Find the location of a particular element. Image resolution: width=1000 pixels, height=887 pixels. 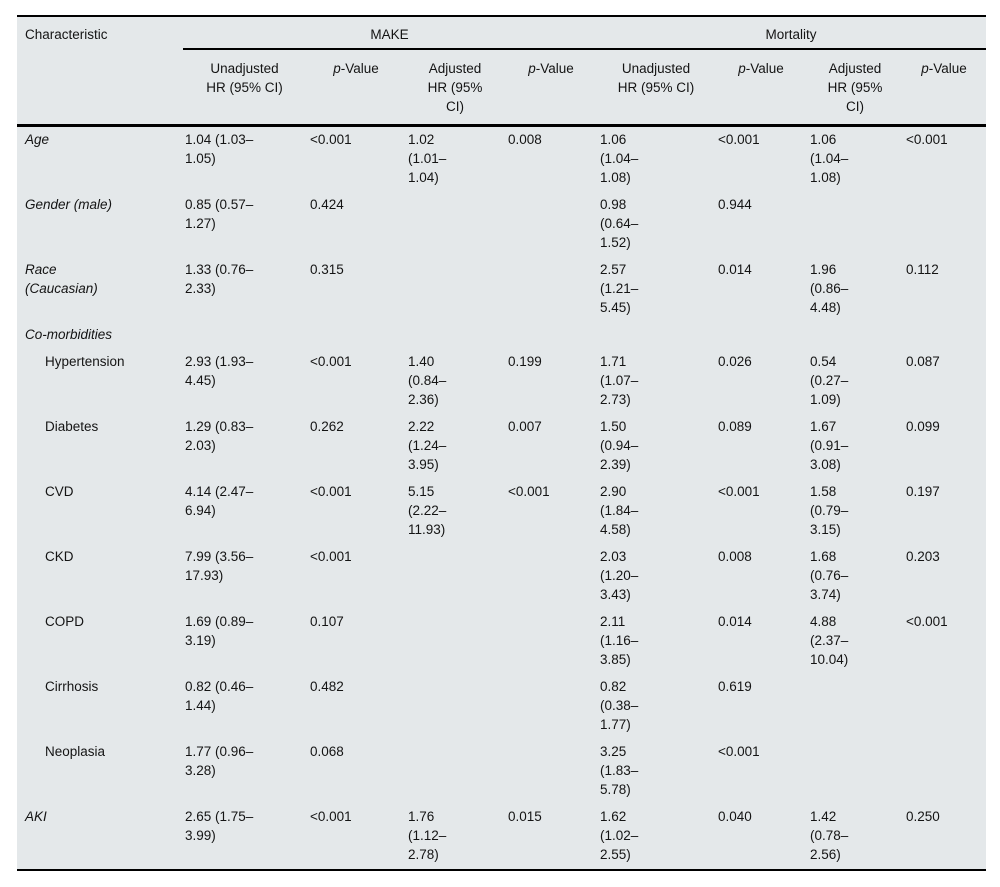

cell-mortality-adjusted-hr: 1.68 (0.76– 3.74) is located at coordinates (829, 575).